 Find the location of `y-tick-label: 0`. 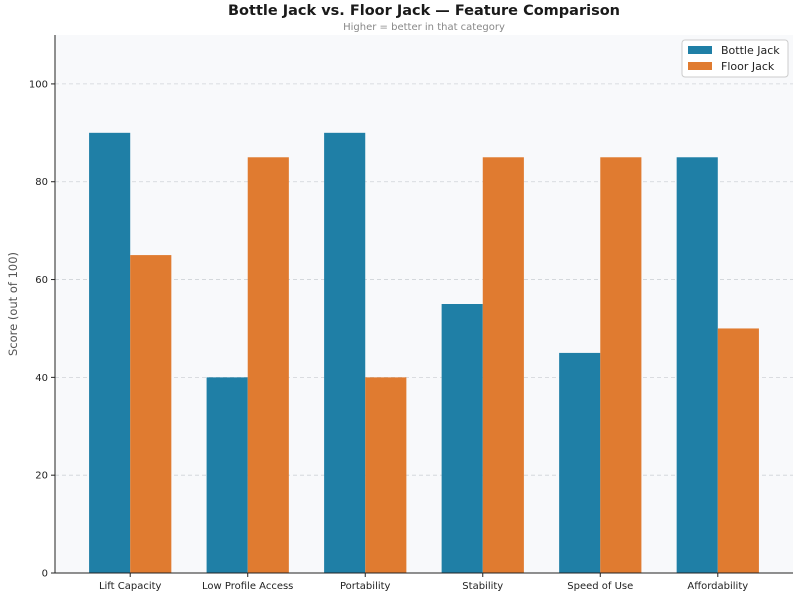

y-tick-label: 0 is located at coordinates (45, 574).